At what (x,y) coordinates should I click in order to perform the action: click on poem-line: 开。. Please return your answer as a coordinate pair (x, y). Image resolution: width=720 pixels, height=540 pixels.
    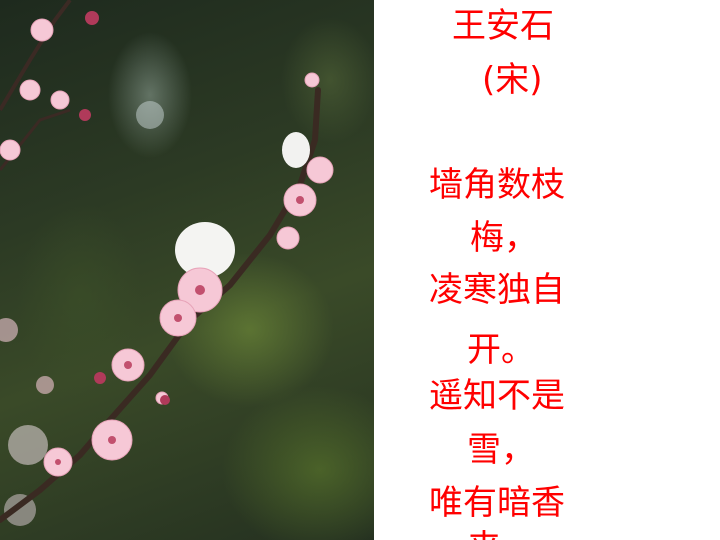
    Looking at the image, I should click on (501, 350).